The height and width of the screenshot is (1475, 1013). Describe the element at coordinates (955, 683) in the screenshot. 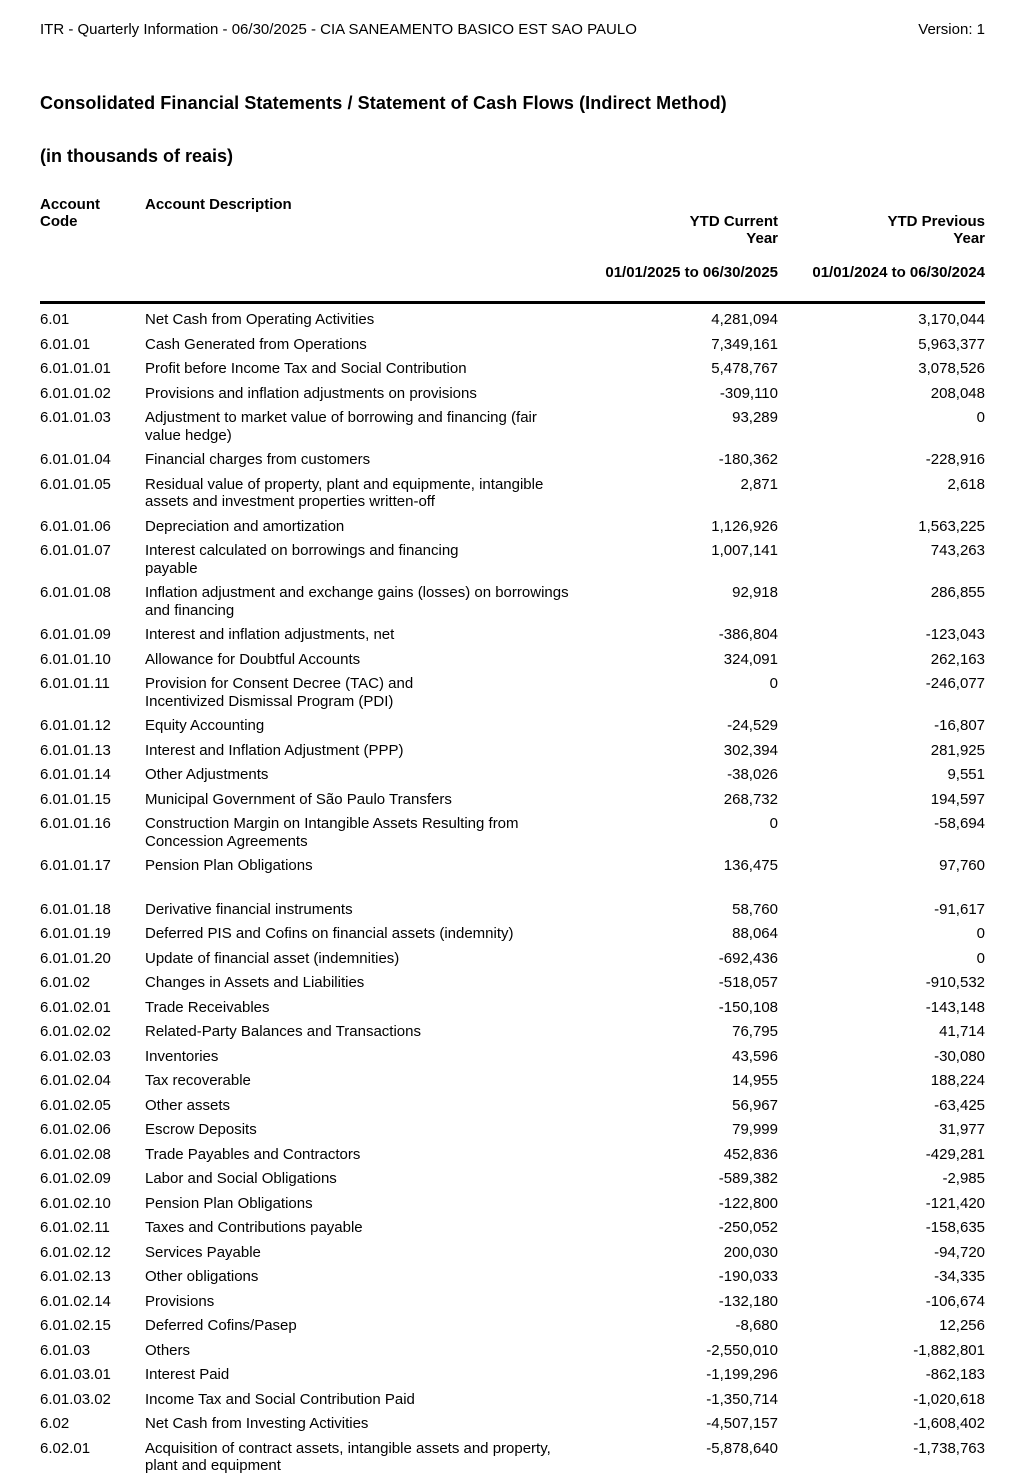

I see `ytd-previous-value: -246,077` at that location.